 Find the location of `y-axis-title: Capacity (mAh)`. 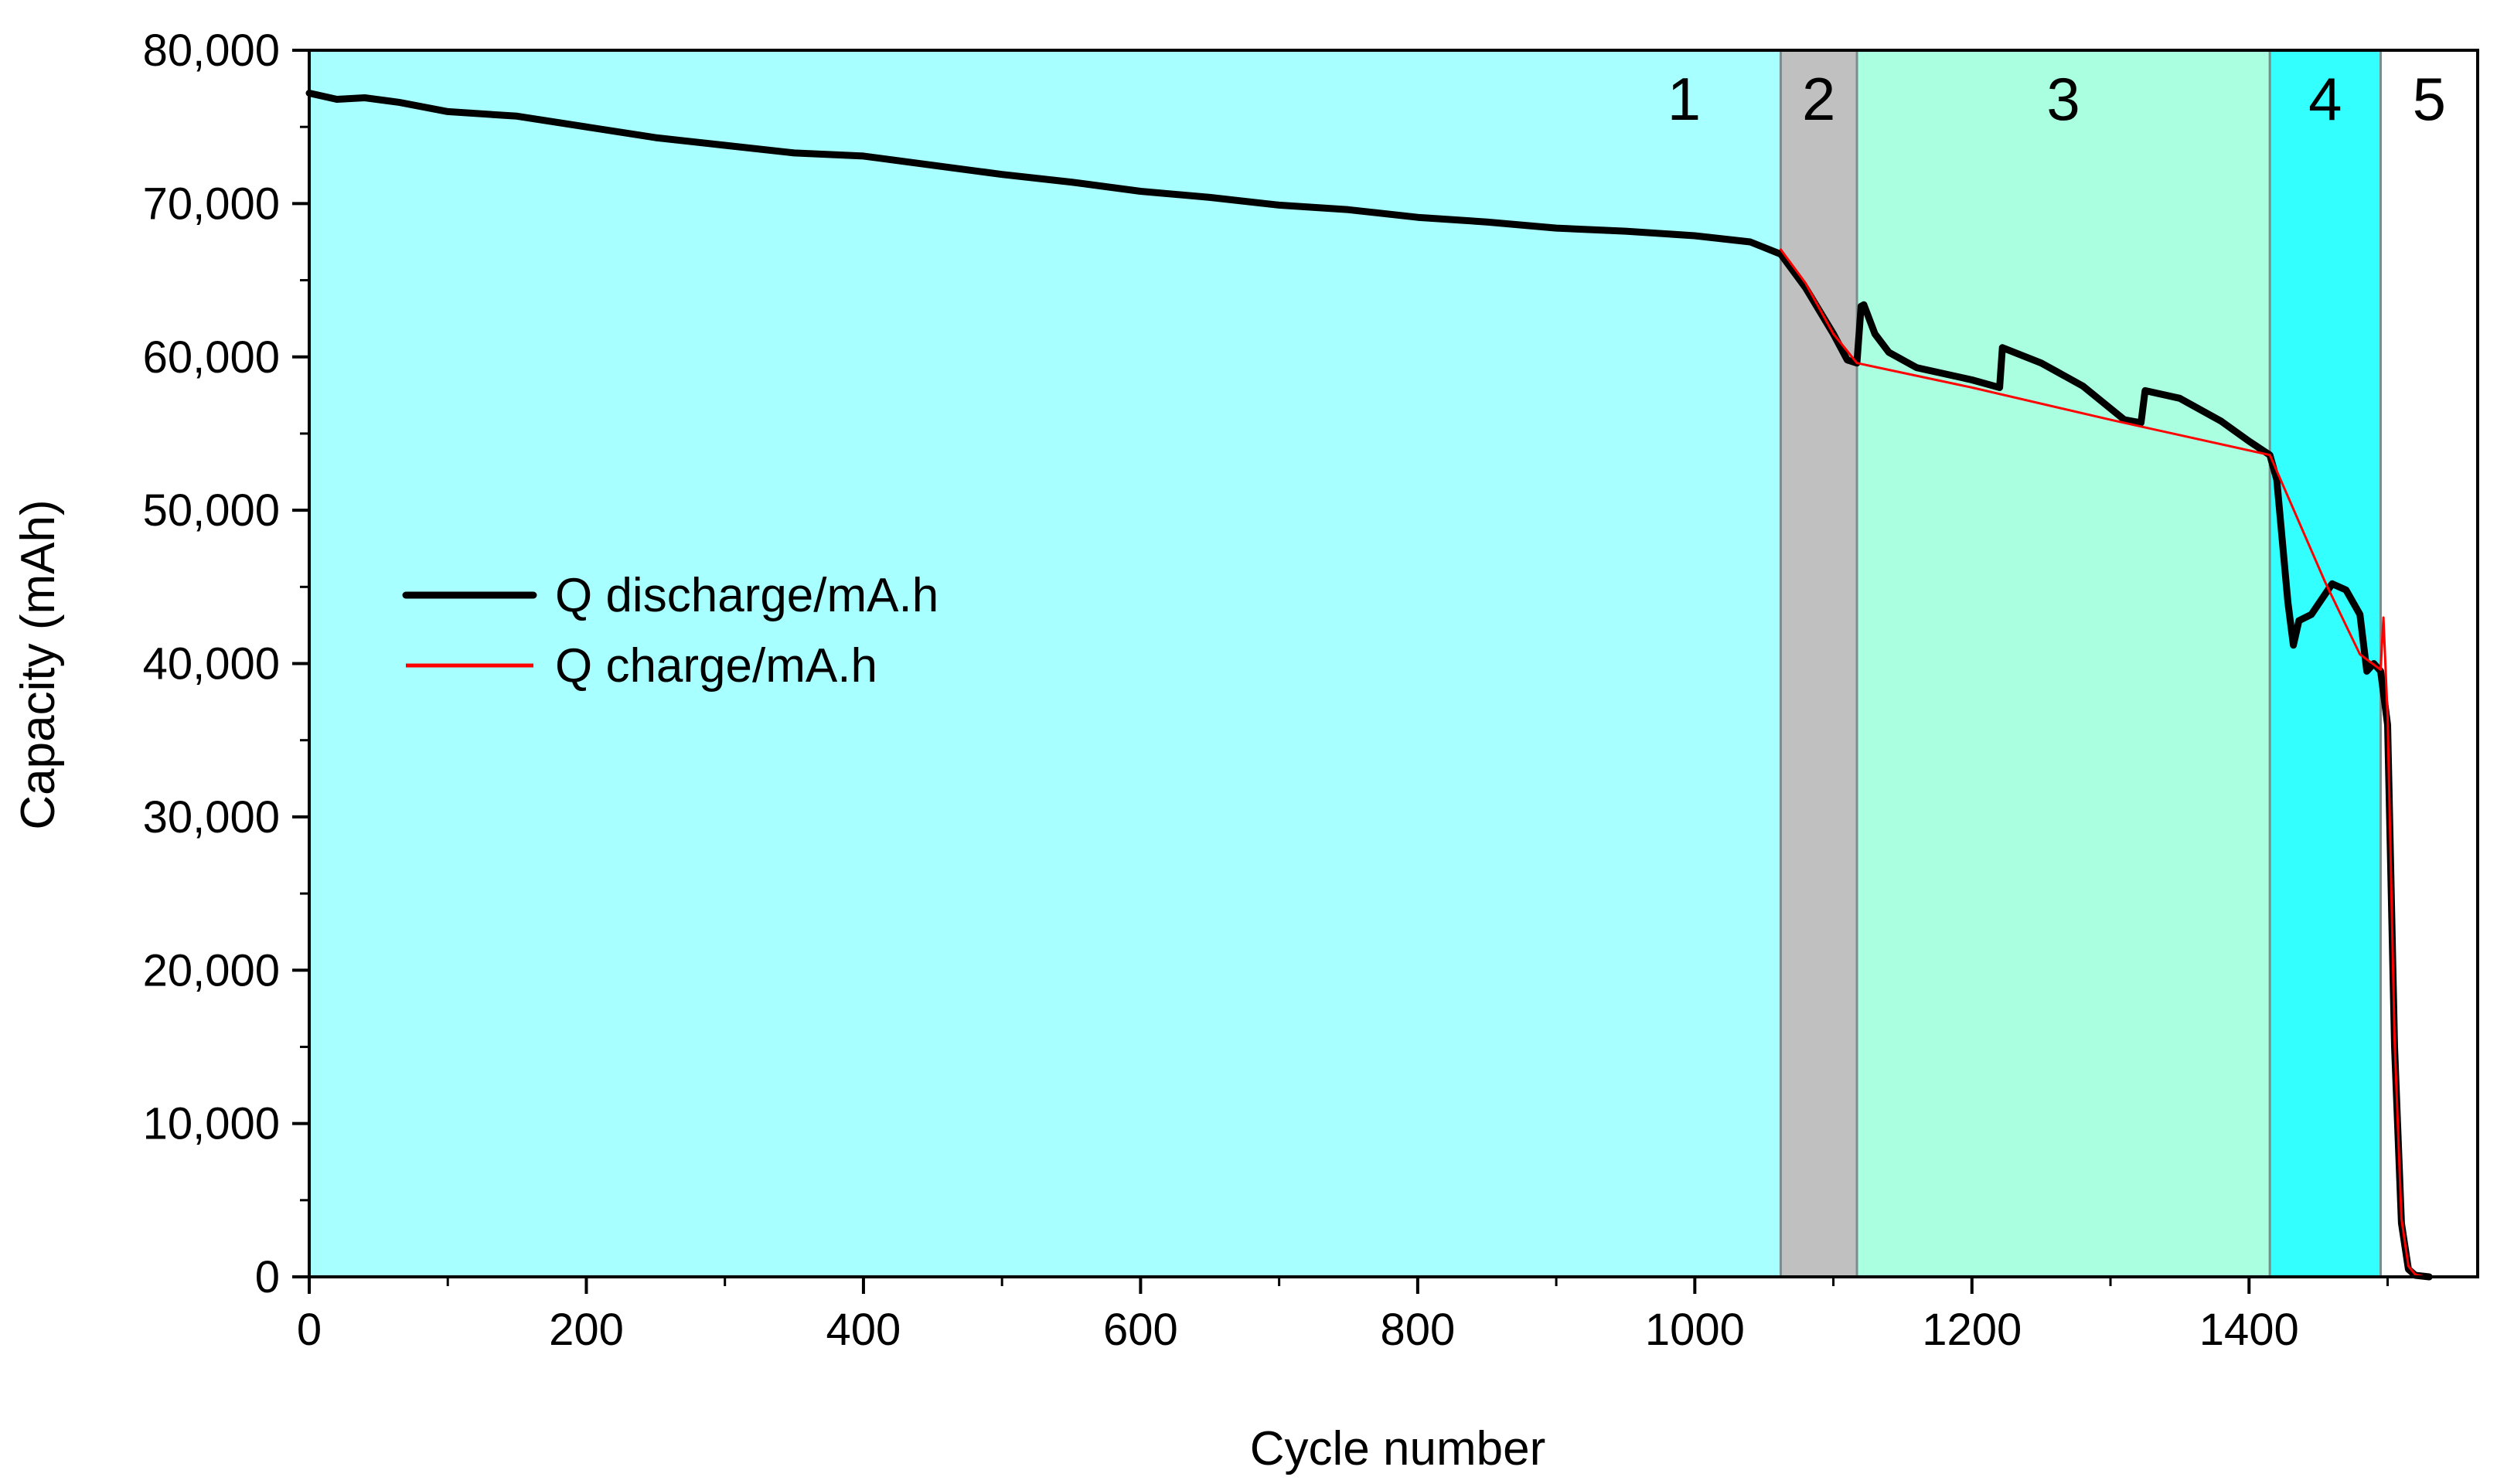

y-axis-title: Capacity (mAh) is located at coordinates (38, 664).